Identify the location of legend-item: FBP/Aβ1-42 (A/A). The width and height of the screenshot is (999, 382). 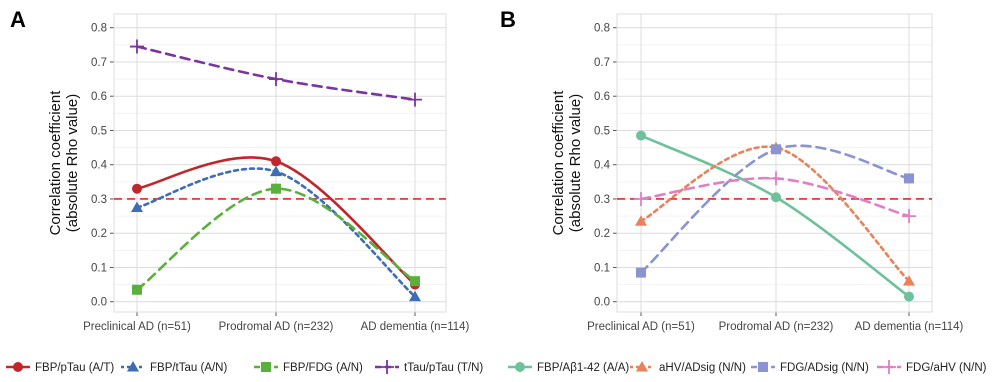
(568, 368).